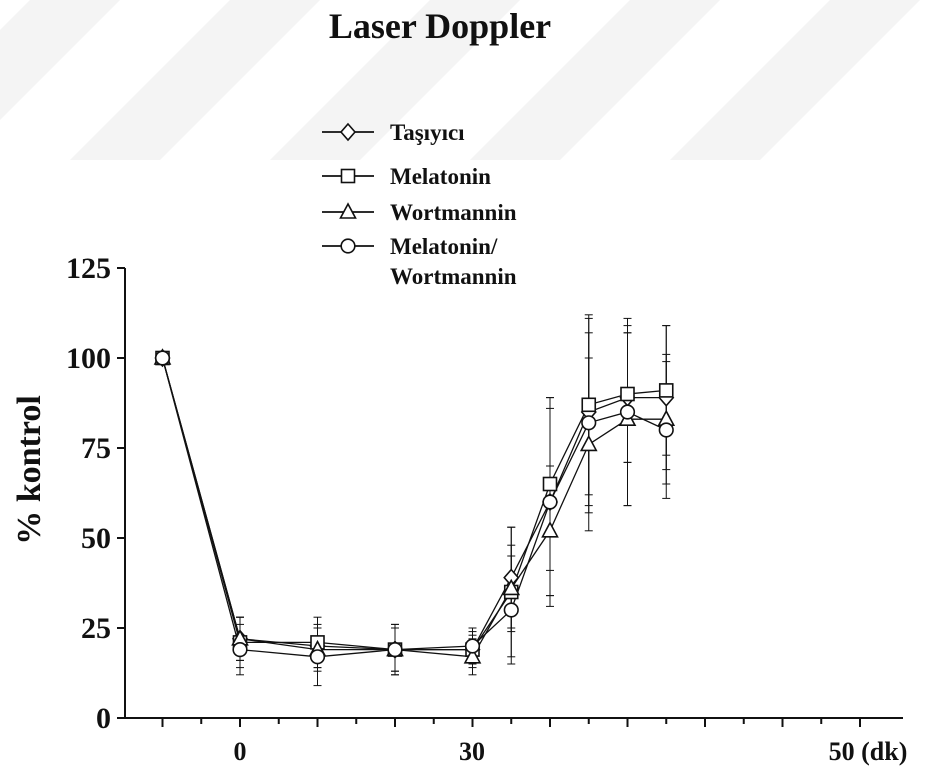 This screenshot has height=772, width=929. I want to click on legend-item-wortmannin: Wortmannin, so click(419, 212).